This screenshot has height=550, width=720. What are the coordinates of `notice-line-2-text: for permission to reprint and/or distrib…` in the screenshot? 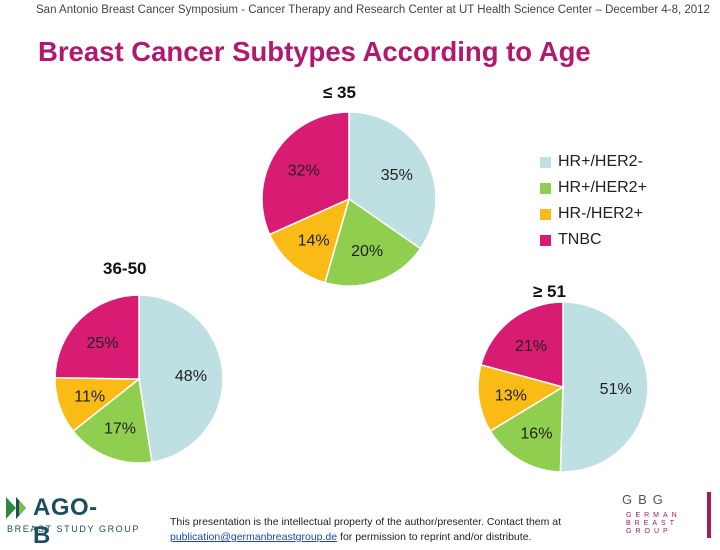 It's located at (434, 537).